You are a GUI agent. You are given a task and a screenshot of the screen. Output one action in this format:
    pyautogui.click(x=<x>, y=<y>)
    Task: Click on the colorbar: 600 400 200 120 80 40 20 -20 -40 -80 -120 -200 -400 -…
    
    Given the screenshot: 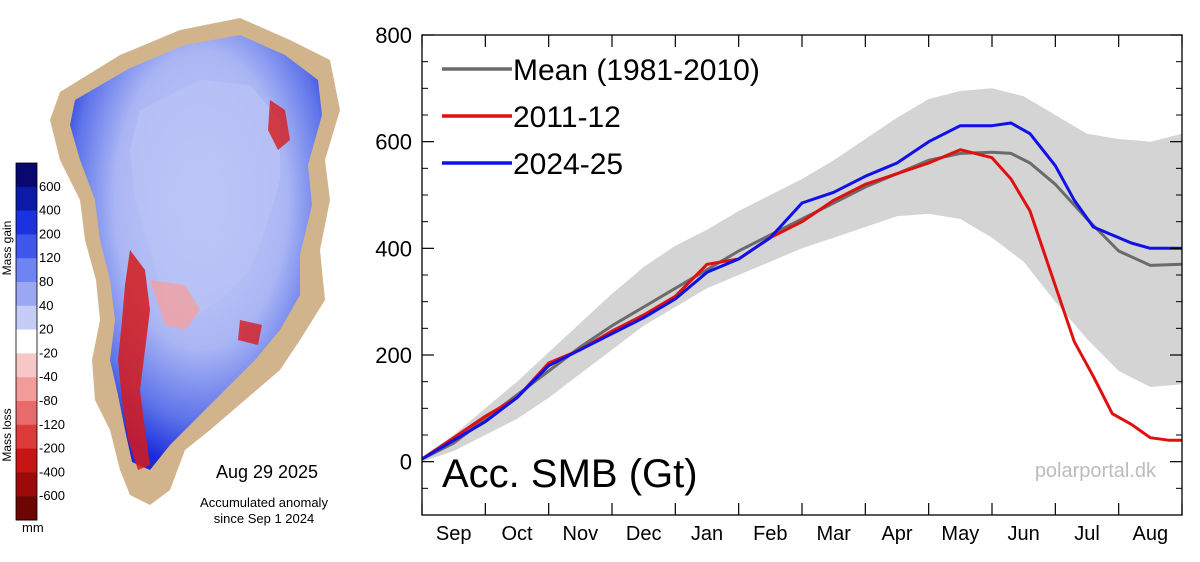 What is the action you would take?
    pyautogui.click(x=40, y=341)
    